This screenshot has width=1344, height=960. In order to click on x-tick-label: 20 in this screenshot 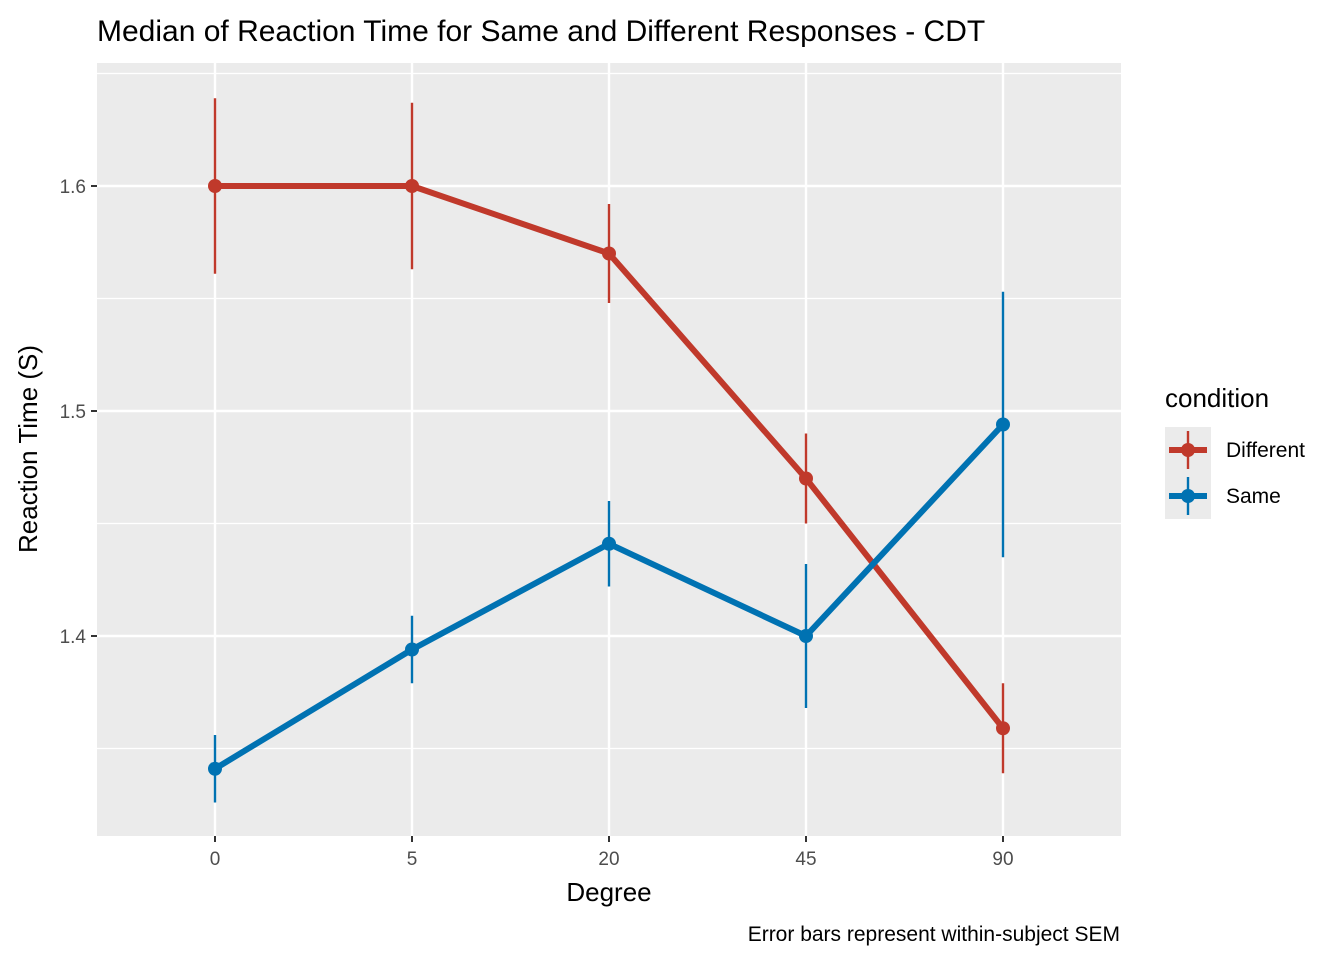, I will do `click(608, 859)`.